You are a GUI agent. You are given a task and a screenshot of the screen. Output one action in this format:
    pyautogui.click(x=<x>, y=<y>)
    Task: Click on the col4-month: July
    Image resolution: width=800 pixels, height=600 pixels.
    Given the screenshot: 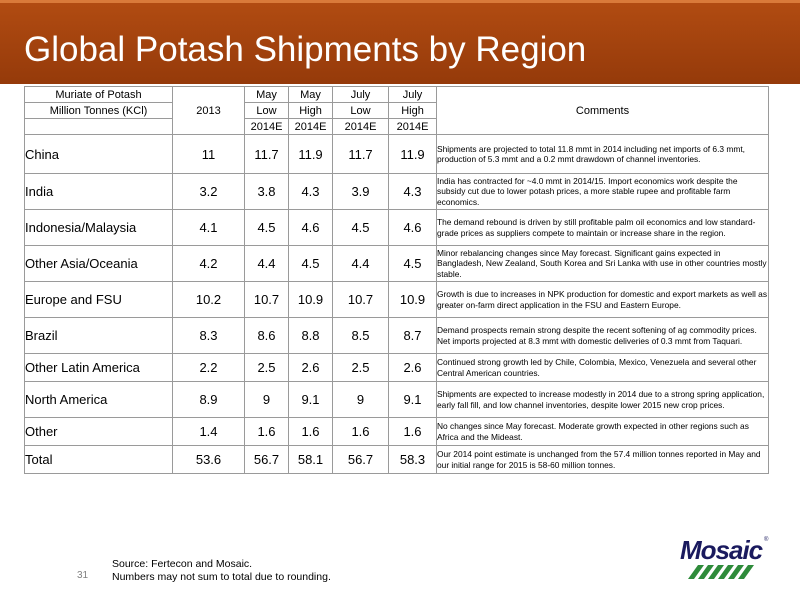 What is the action you would take?
    pyautogui.click(x=412, y=94)
    